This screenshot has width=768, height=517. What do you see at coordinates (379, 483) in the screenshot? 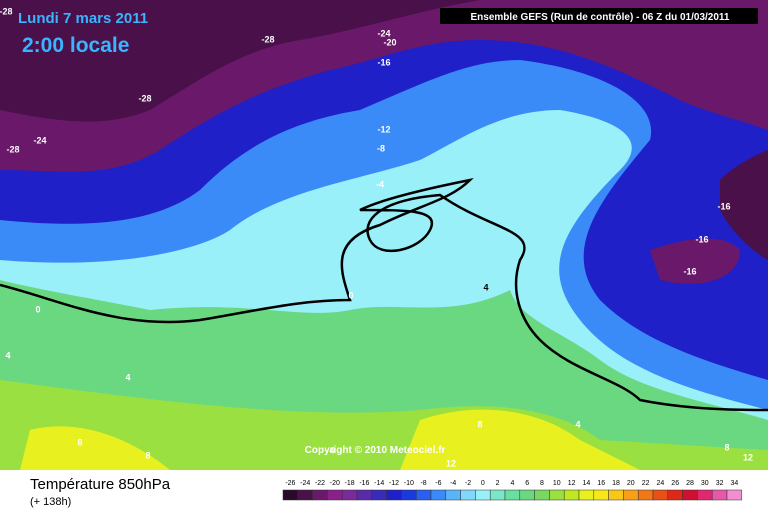
I see `scale-label: -14` at bounding box center [379, 483].